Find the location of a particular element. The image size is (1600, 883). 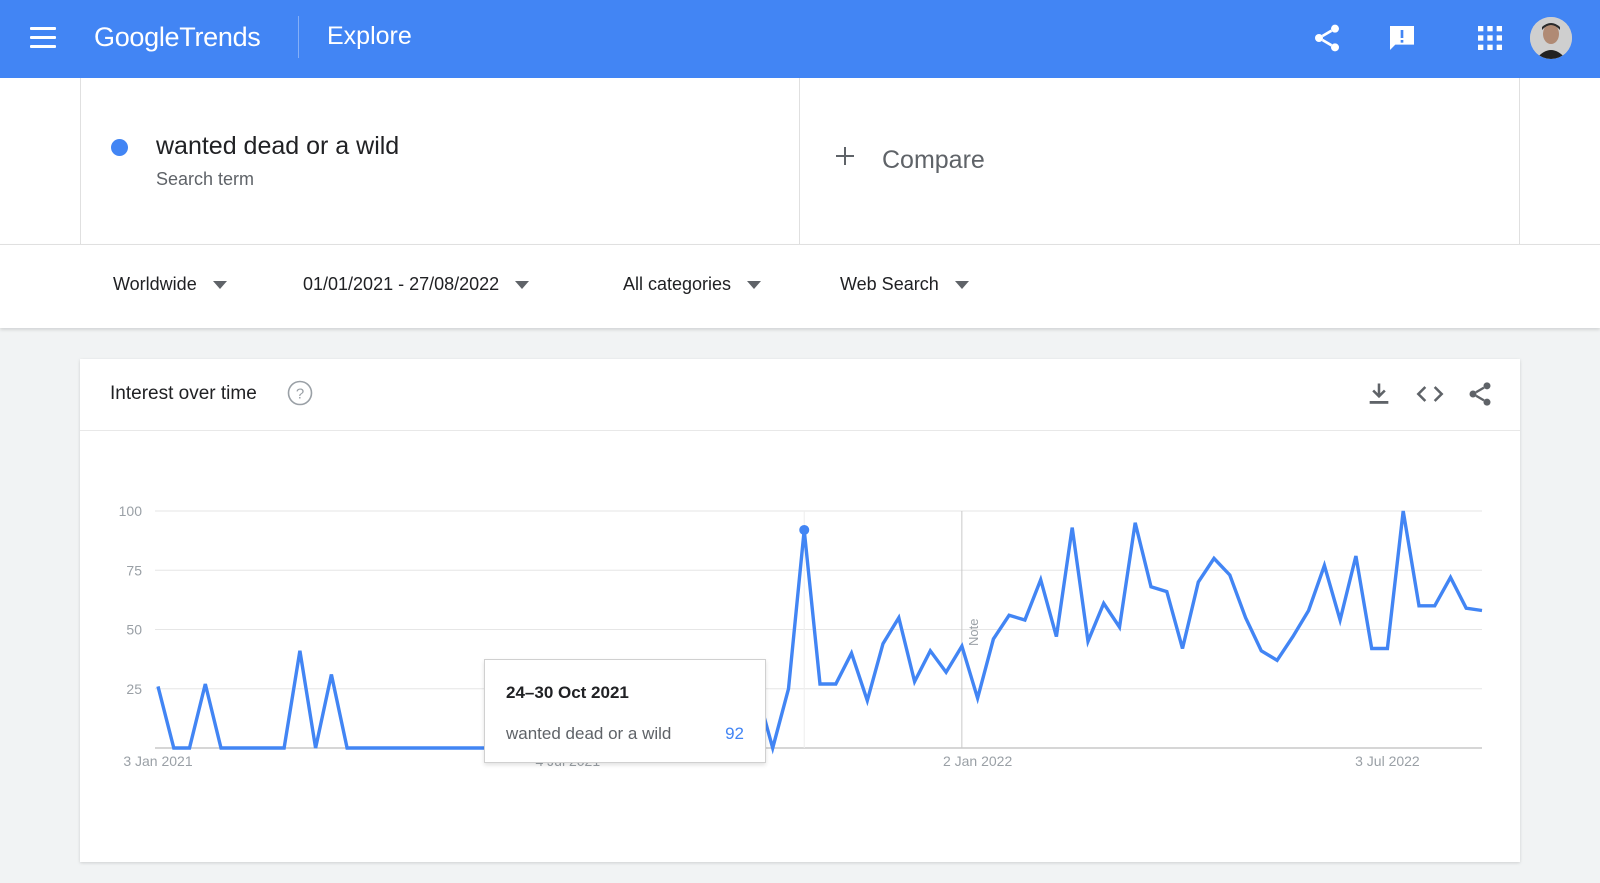

category-value: All categories is located at coordinates (677, 284).